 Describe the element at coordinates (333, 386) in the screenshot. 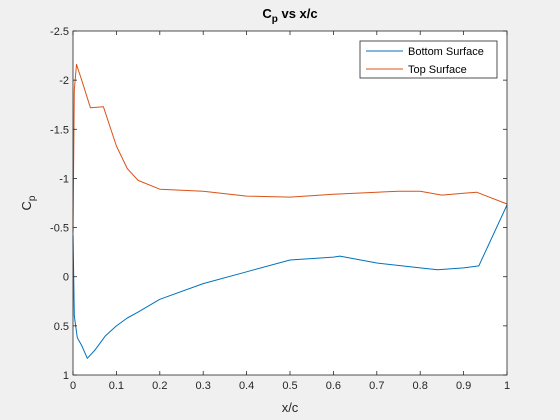

I see `x-tick-label: 0.6` at that location.